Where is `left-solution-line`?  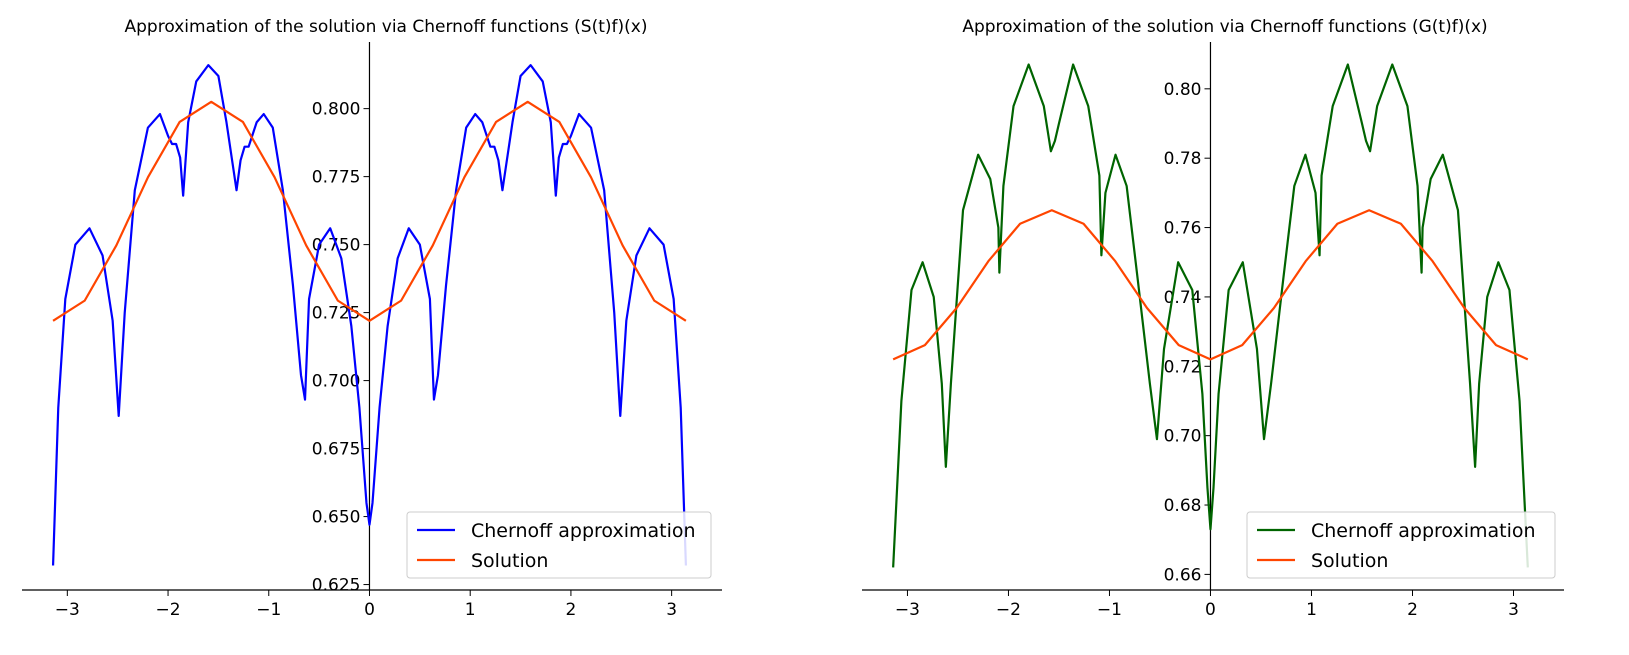 left-solution-line is located at coordinates (369, 211).